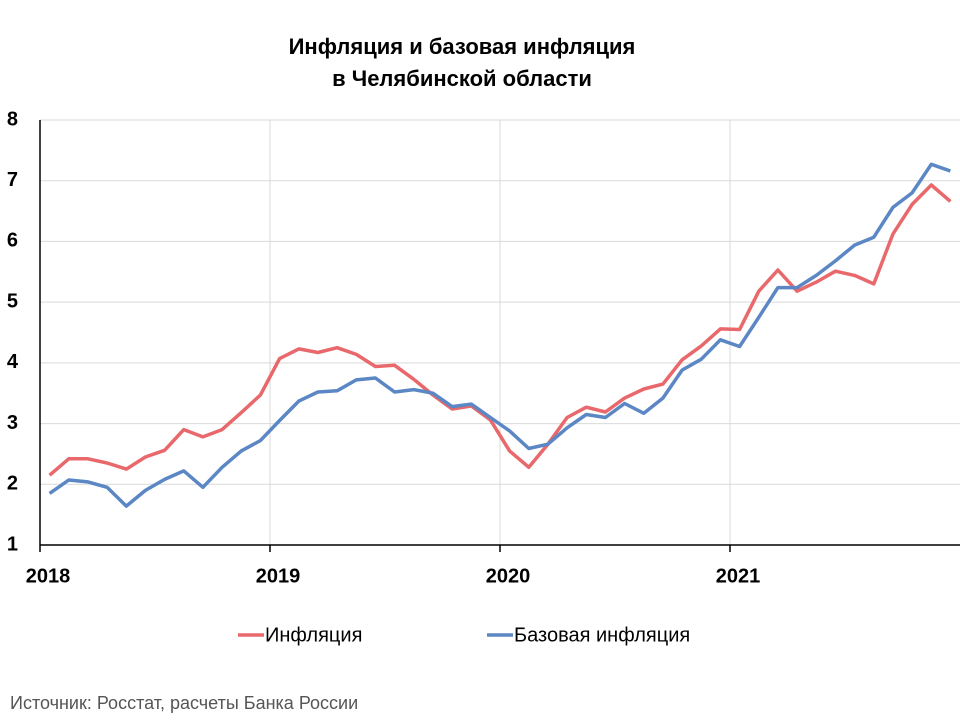 The width and height of the screenshot is (960, 720). What do you see at coordinates (12, 423) in the screenshot?
I see `y-tick-label: 3` at bounding box center [12, 423].